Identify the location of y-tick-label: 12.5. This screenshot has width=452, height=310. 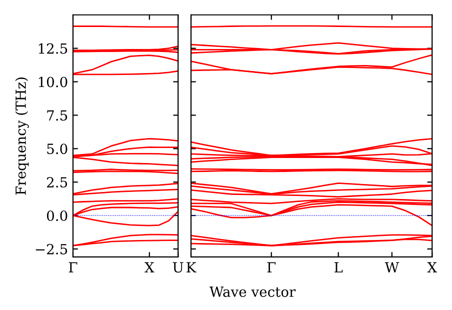
(53, 48).